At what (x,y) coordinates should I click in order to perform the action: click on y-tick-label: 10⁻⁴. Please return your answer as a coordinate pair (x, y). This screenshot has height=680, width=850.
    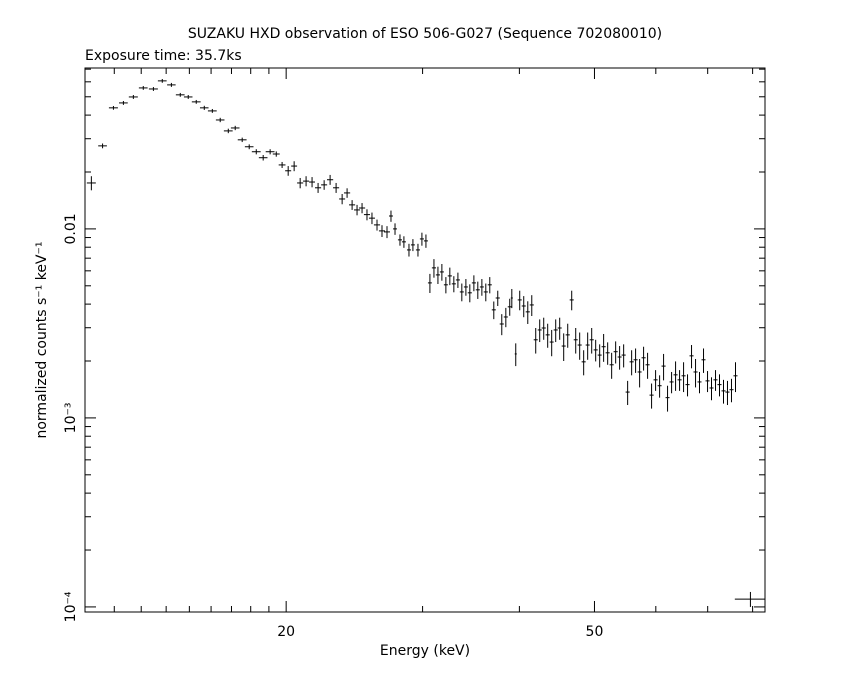
    Looking at the image, I should click on (71, 606).